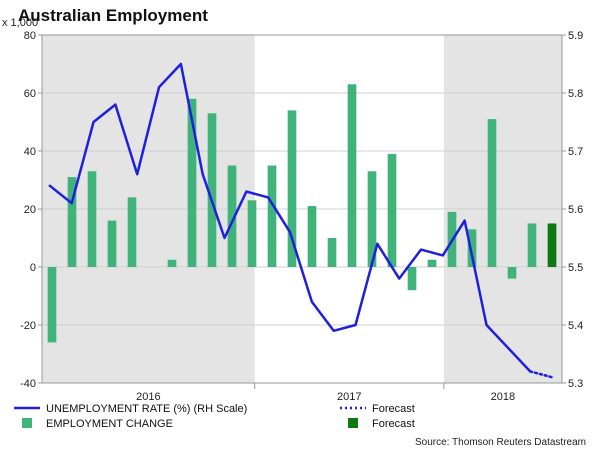 The width and height of the screenshot is (600, 450). What do you see at coordinates (146, 409) in the screenshot?
I see `legend-label: UNEMPLOYMENT RATE (%) (RH Scale)` at bounding box center [146, 409].